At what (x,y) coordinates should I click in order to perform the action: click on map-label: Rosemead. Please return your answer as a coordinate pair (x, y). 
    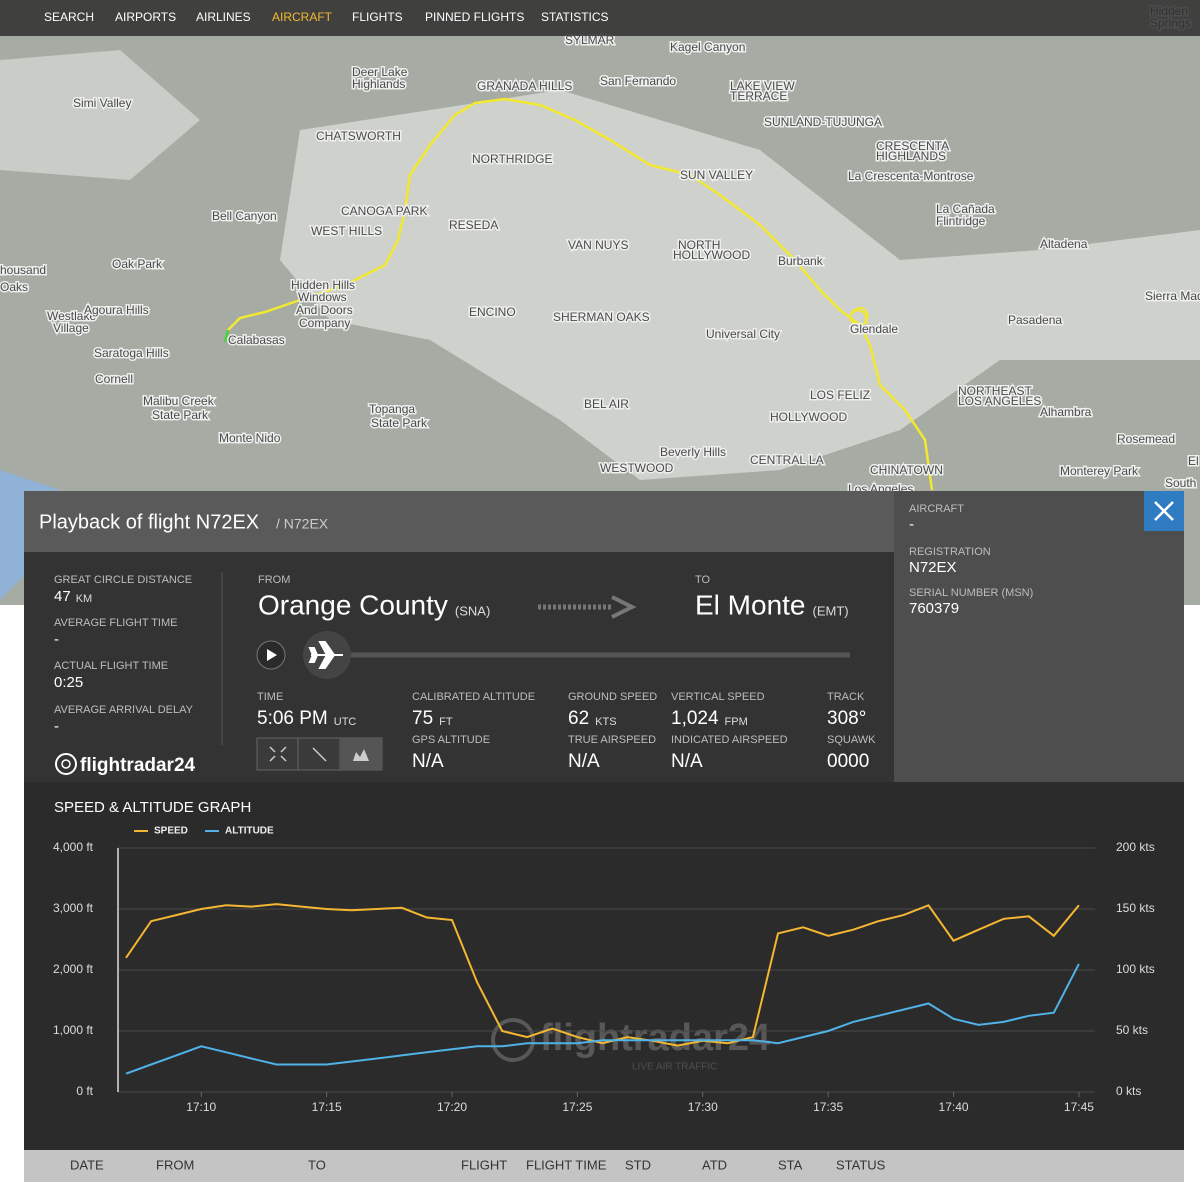
    Looking at the image, I should click on (1146, 439).